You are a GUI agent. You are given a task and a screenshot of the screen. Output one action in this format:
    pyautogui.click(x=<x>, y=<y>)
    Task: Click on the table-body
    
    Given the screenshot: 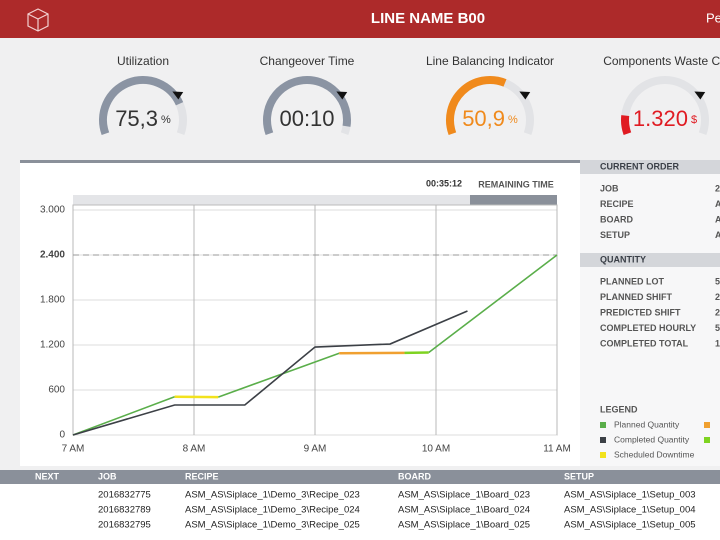 What is the action you would take?
    pyautogui.click(x=360, y=512)
    